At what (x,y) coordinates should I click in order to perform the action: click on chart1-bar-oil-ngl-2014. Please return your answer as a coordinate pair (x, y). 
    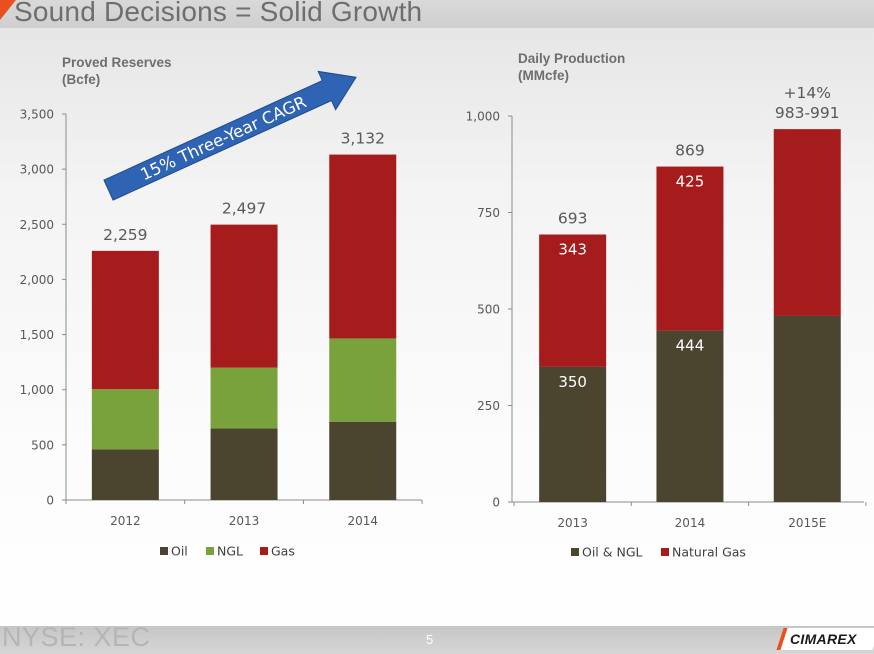
    Looking at the image, I should click on (690, 416).